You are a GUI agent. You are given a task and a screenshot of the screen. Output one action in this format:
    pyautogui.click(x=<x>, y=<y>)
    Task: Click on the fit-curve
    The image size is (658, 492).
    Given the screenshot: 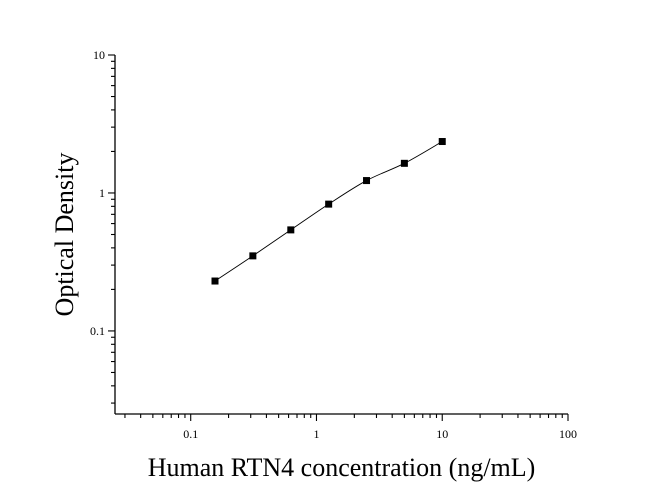 What is the action you would take?
    pyautogui.click(x=328, y=211)
    